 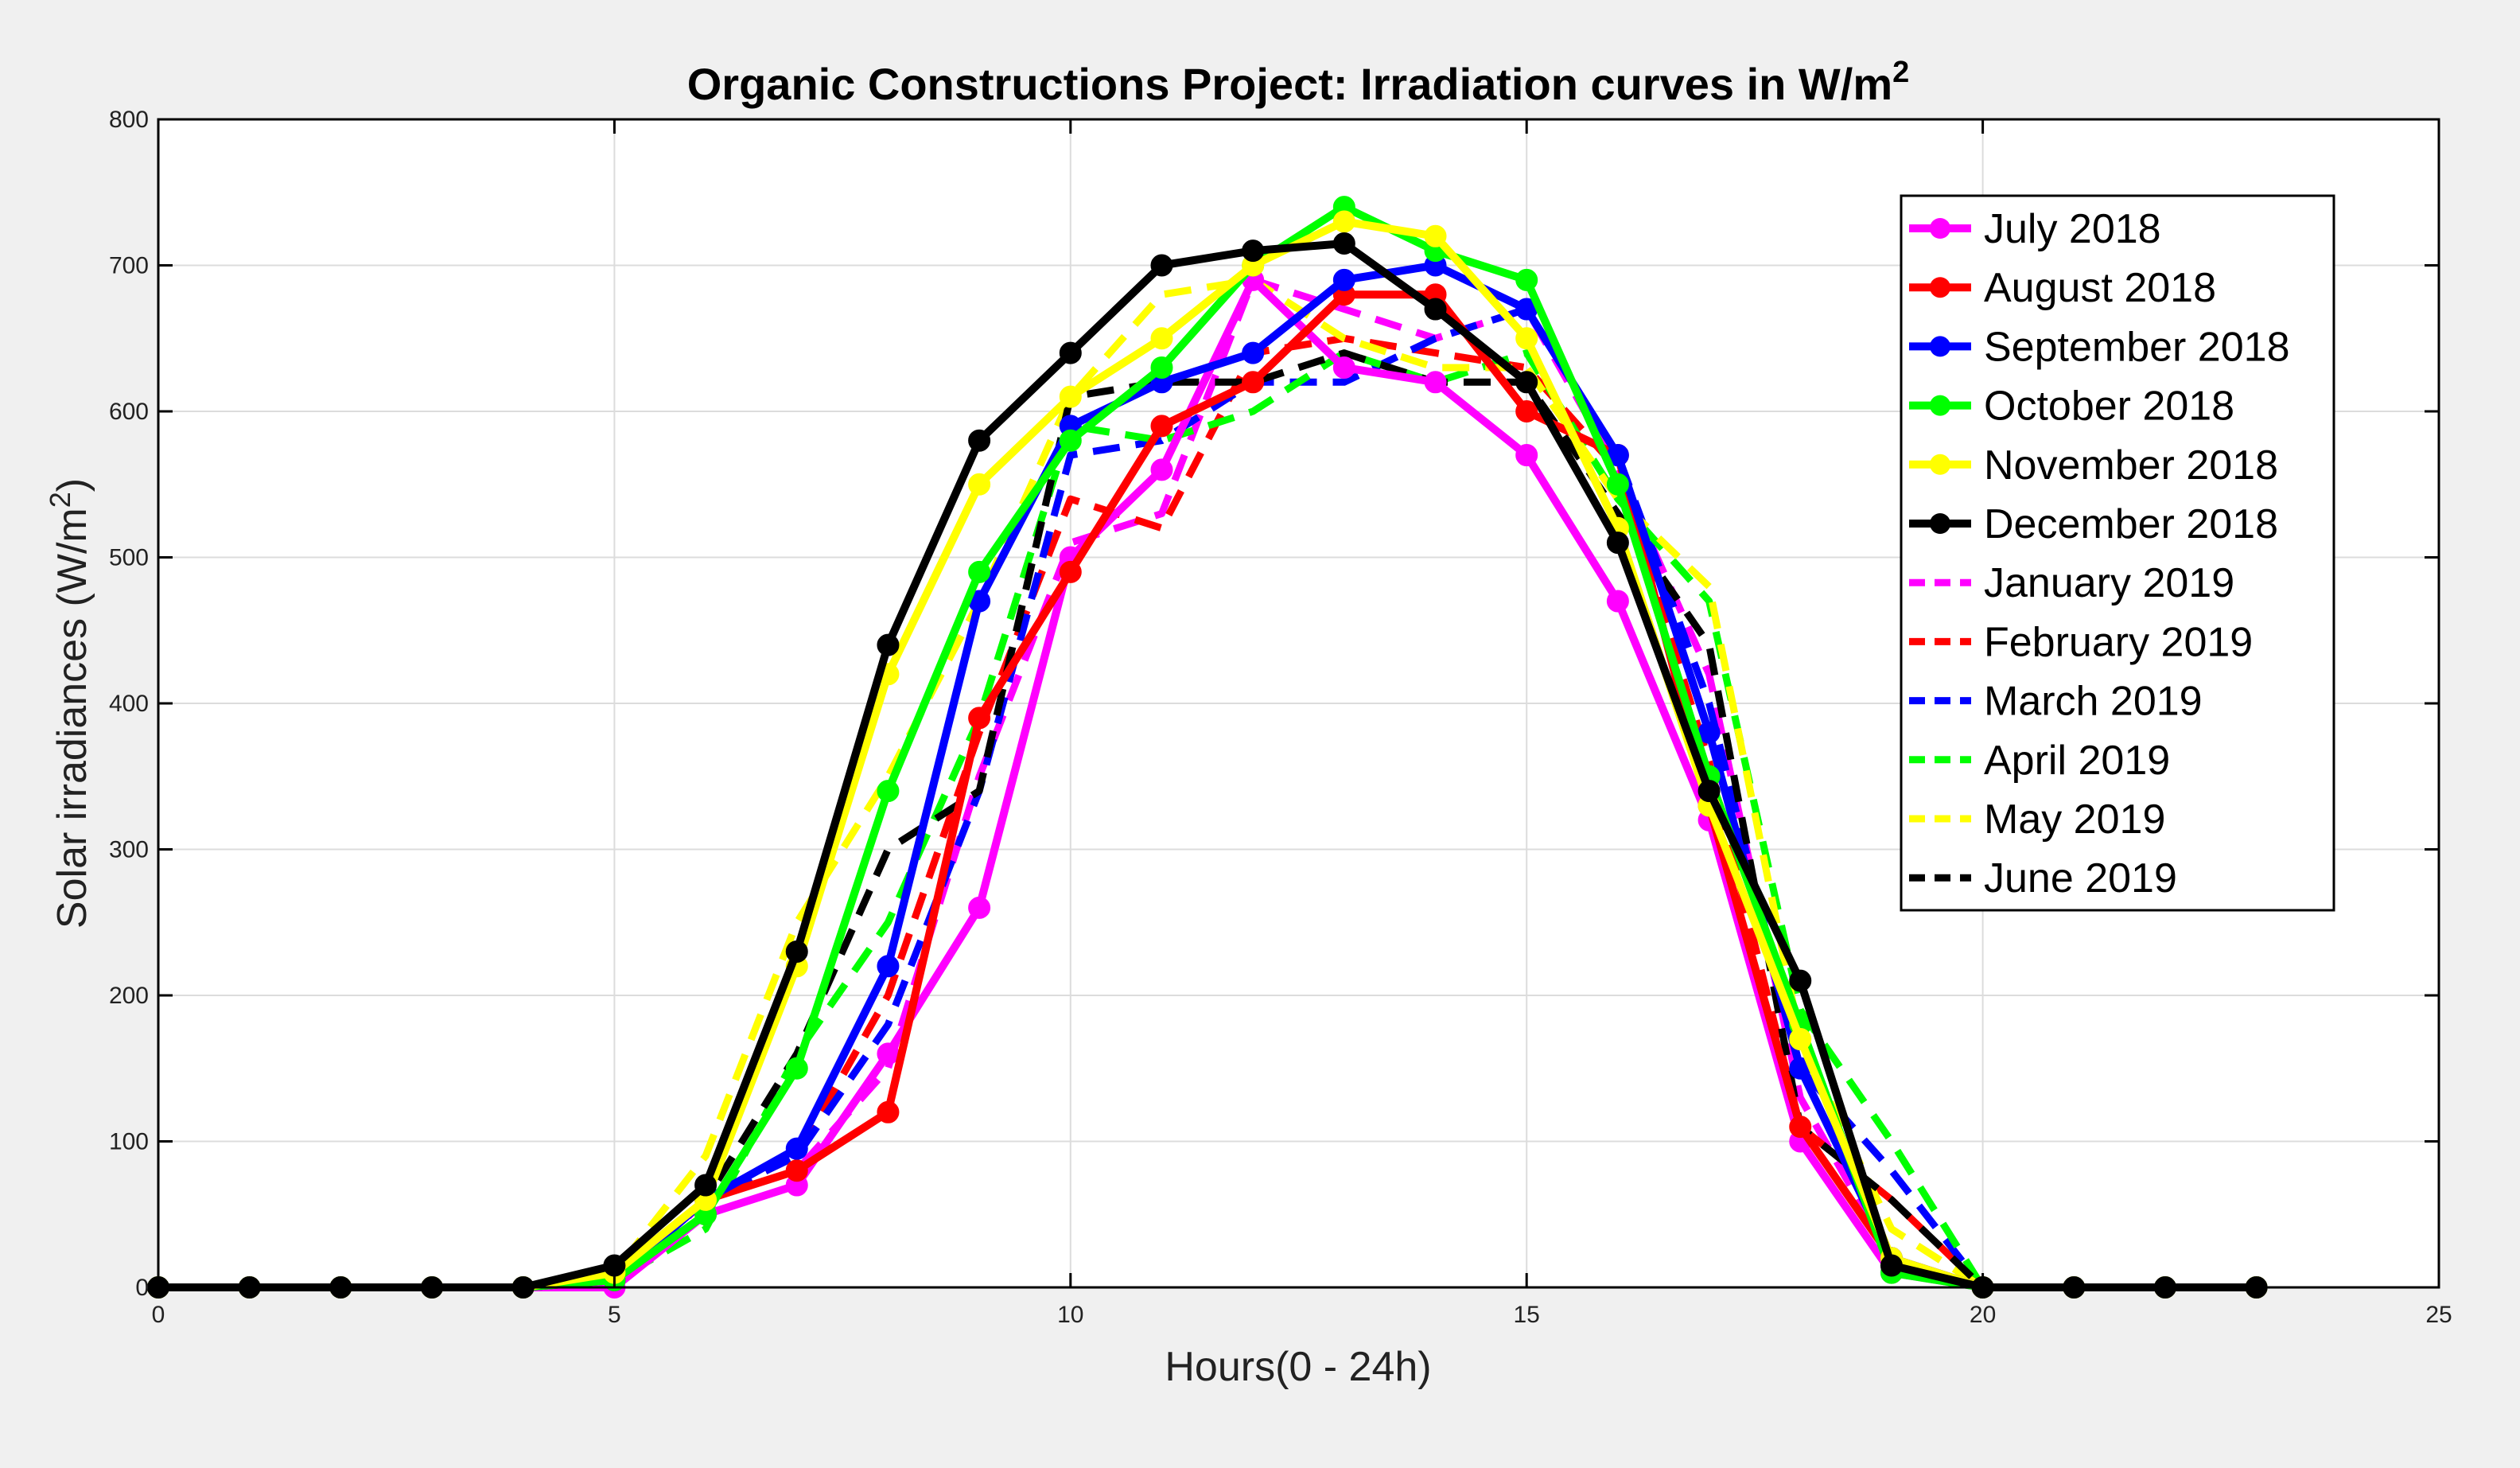 I want to click on legend-item-december-2018: December 2018, so click(x=2093, y=524).